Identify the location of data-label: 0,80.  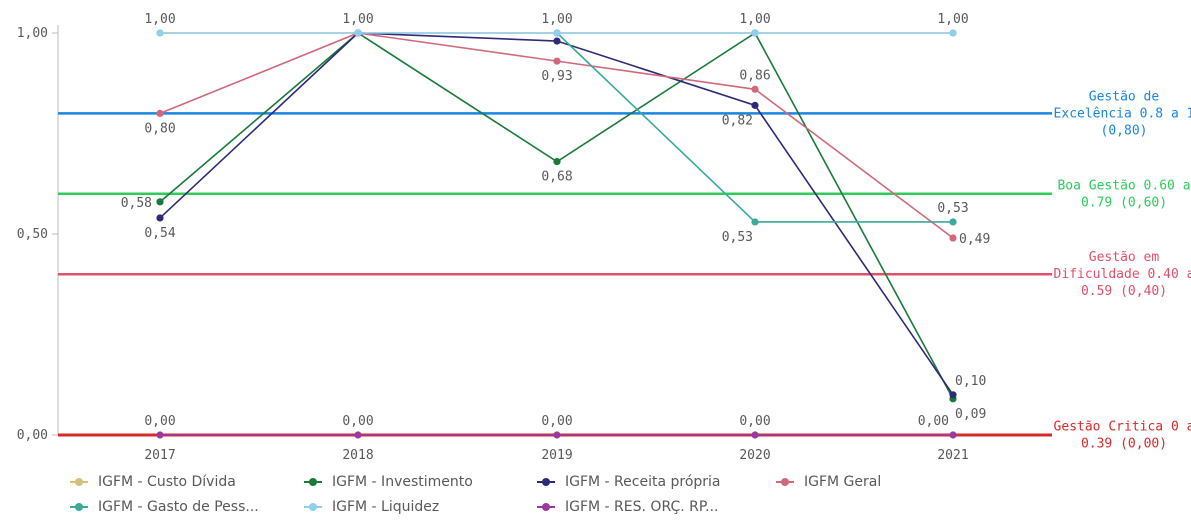
(159, 128).